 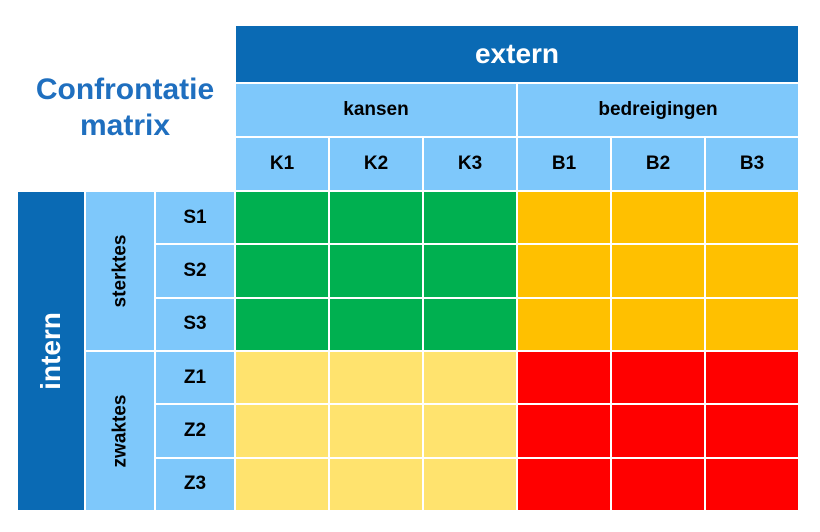 I want to click on matrix-cell-z2-k3, so click(x=471, y=432).